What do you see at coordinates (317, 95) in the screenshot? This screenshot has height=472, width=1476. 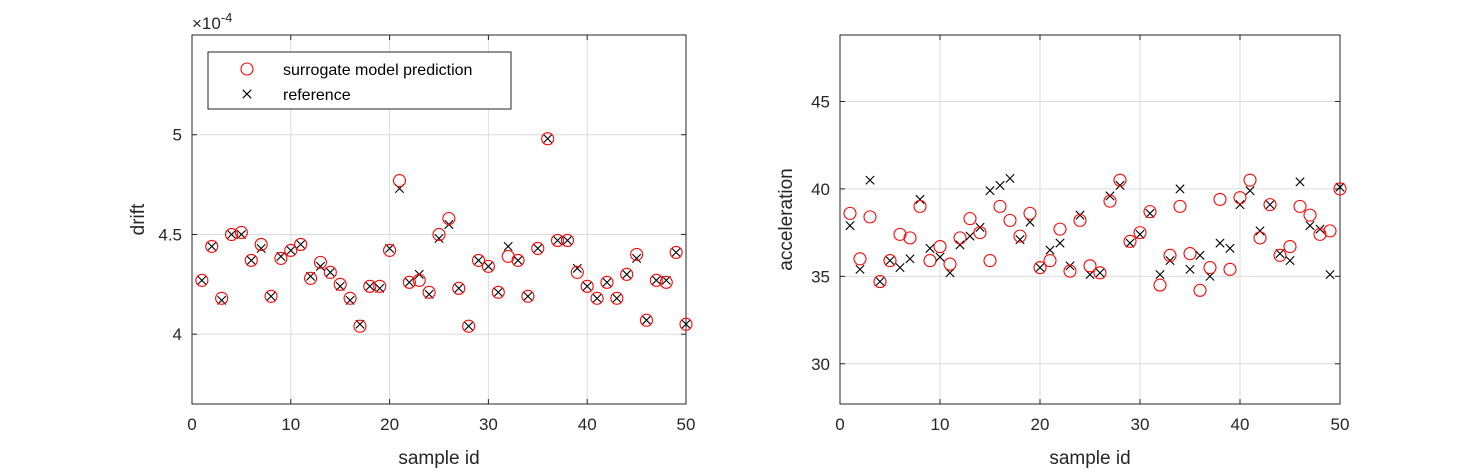 I see `legend-label-reference: reference` at bounding box center [317, 95].